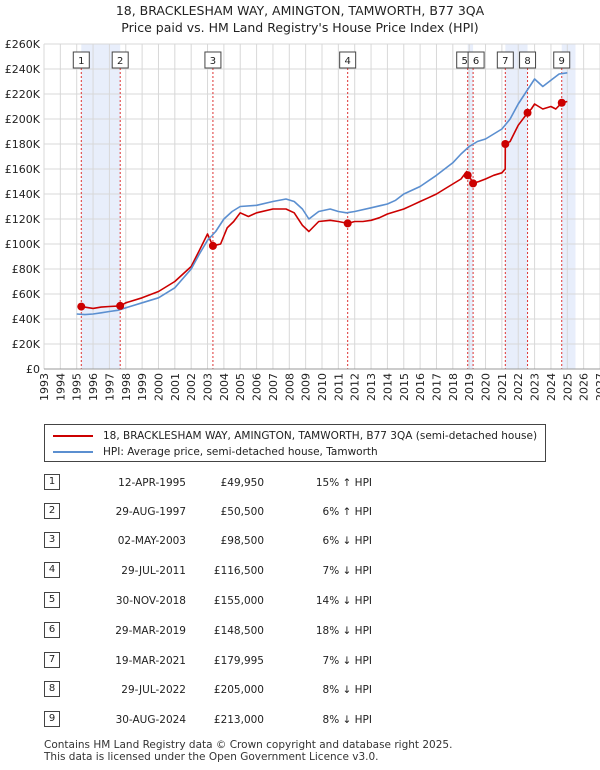 This screenshot has width=600, height=770. What do you see at coordinates (404, 387) in the screenshot?
I see `x-tick-label: 2015` at bounding box center [404, 387].